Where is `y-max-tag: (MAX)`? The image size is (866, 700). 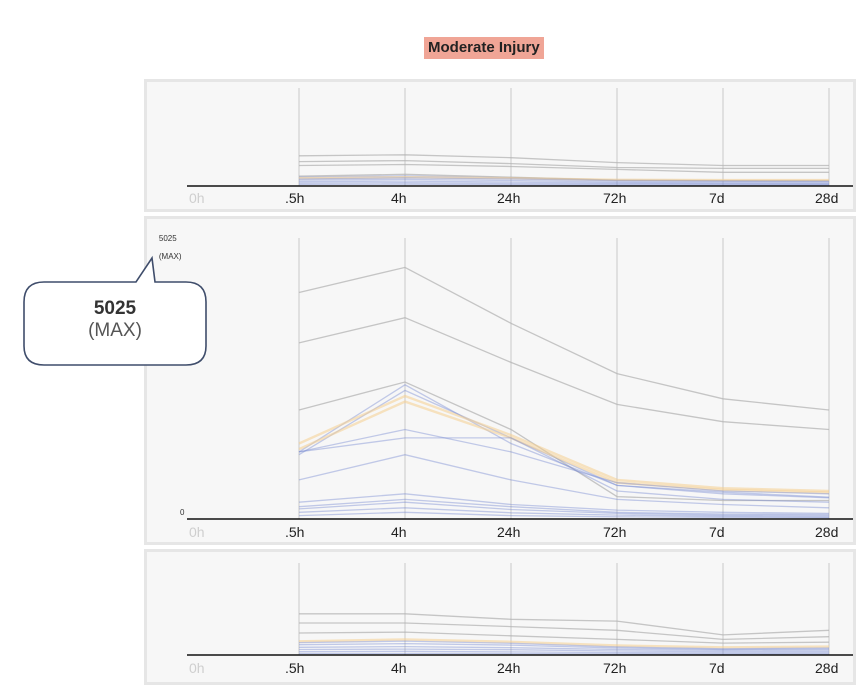
y-max-tag: (MAX) is located at coordinates (170, 256).